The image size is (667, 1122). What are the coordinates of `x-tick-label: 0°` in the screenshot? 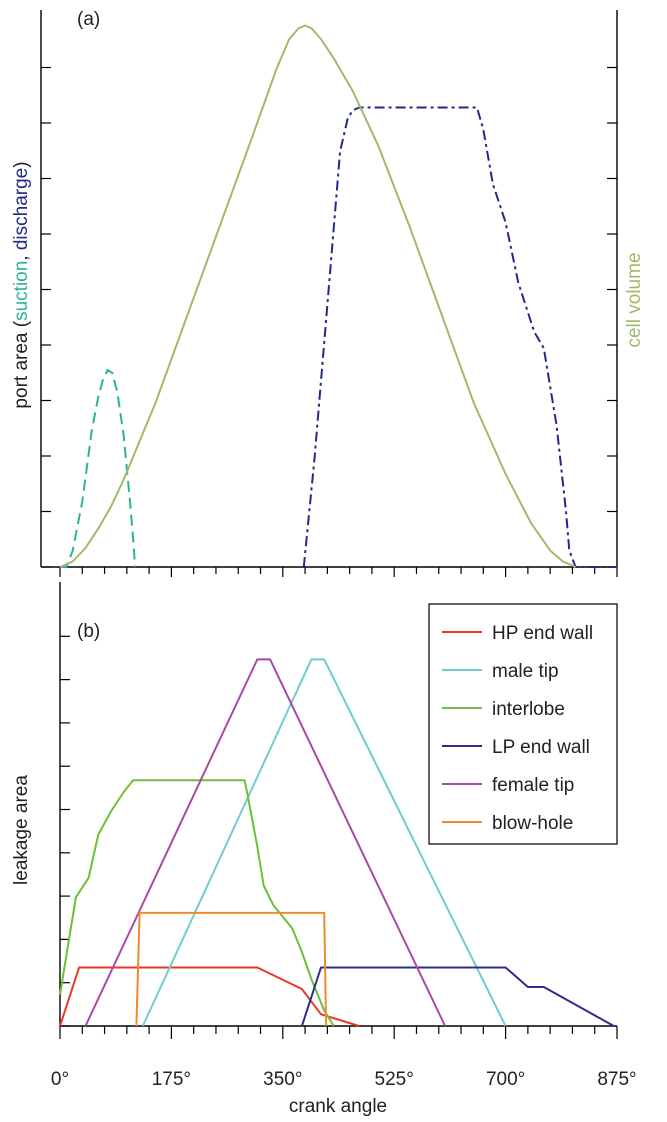 It's located at (60, 1079).